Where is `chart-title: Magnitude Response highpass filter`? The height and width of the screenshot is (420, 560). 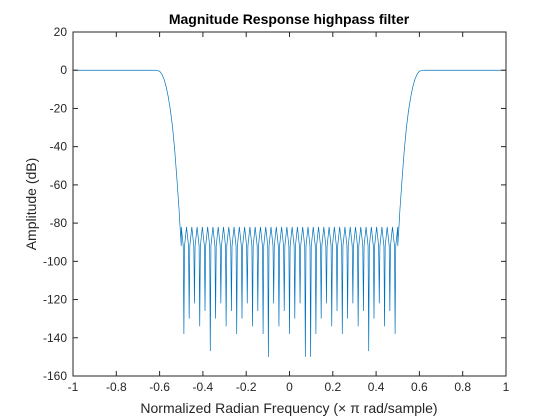
chart-title: Magnitude Response highpass filter is located at coordinates (289, 19).